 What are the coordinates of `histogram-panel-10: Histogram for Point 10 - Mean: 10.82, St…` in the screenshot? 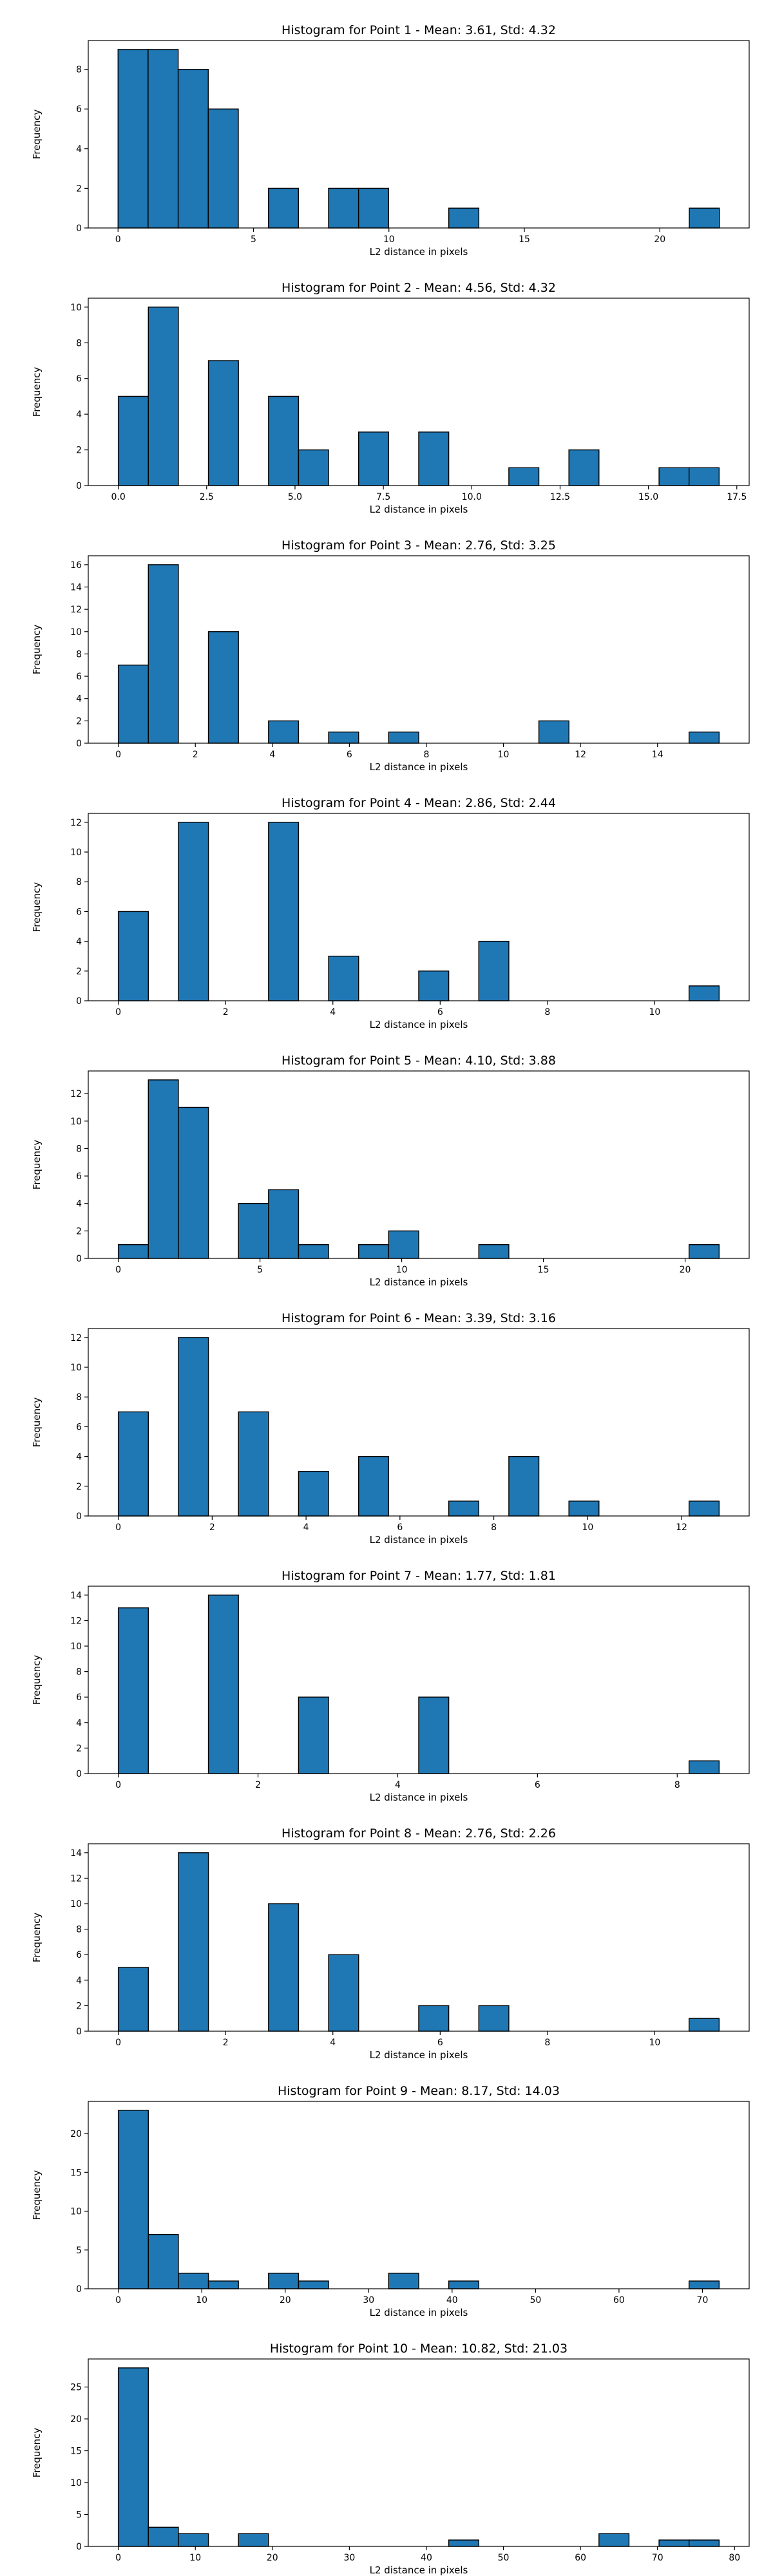 It's located at (390, 2459).